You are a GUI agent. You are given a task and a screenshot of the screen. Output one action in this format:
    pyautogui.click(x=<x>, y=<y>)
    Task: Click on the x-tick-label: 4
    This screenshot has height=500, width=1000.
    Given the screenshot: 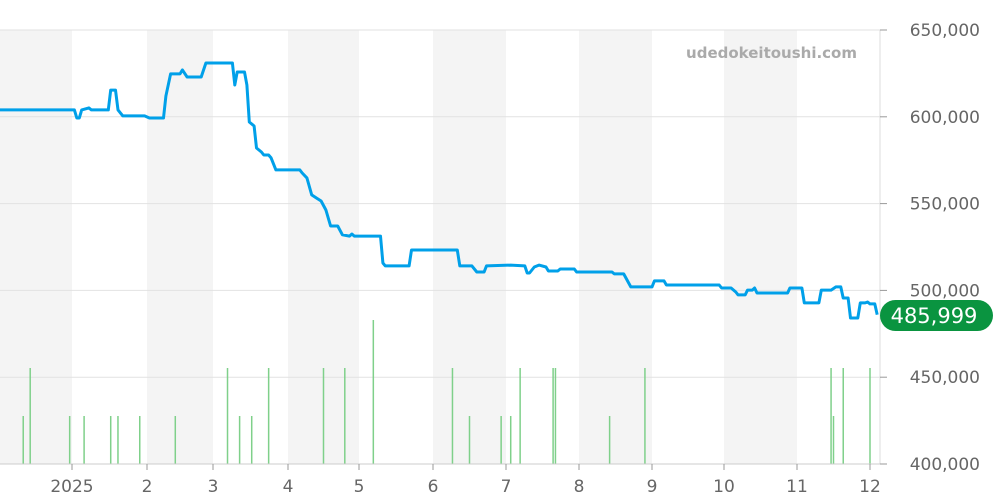 What is the action you would take?
    pyautogui.click(x=288, y=487)
    